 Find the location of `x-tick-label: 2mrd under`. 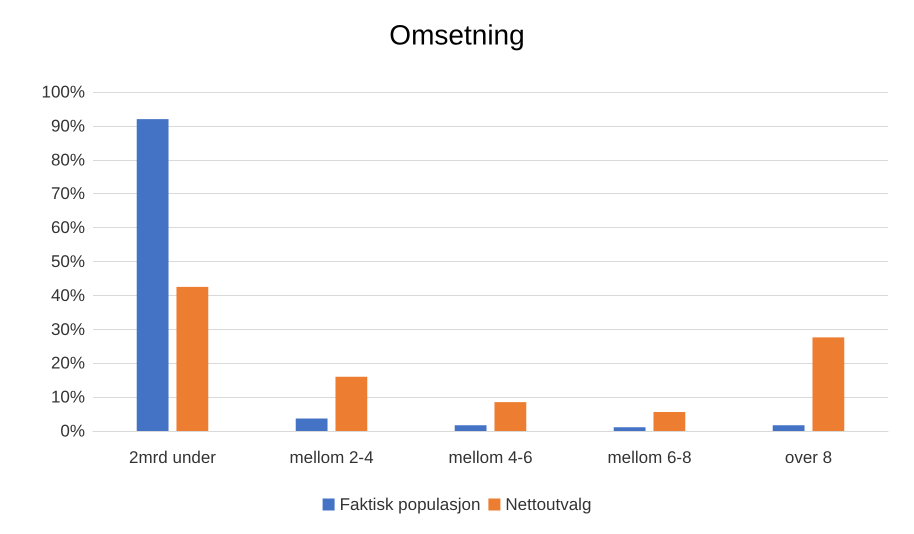

x-tick-label: 2mrd under is located at coordinates (172, 457).